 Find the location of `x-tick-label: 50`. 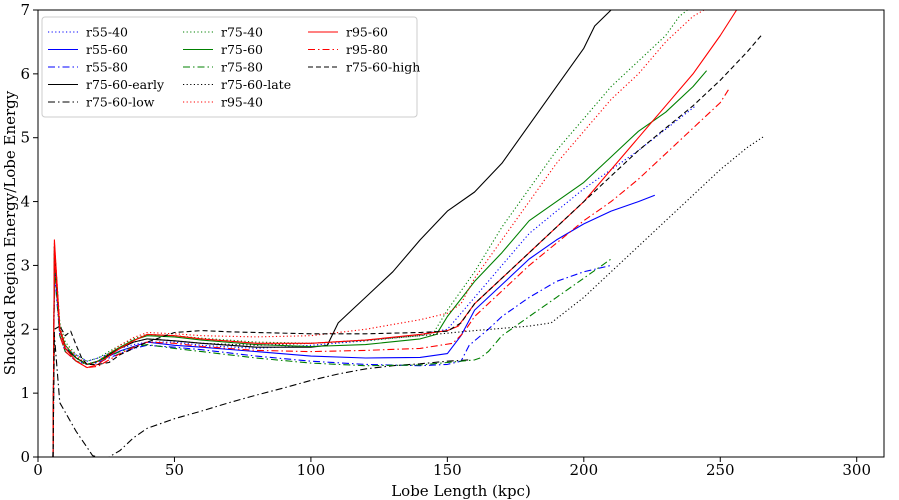

x-tick-label: 50 is located at coordinates (174, 470).